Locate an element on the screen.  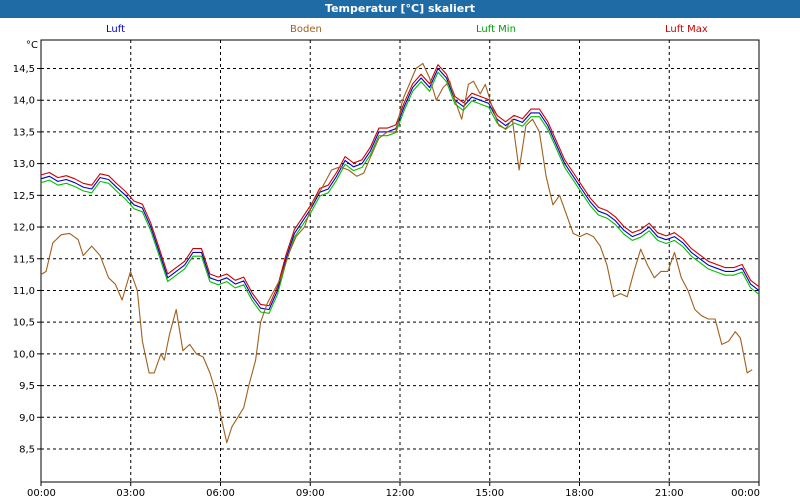
y-tick-label: 12,0 is located at coordinates (24, 228).